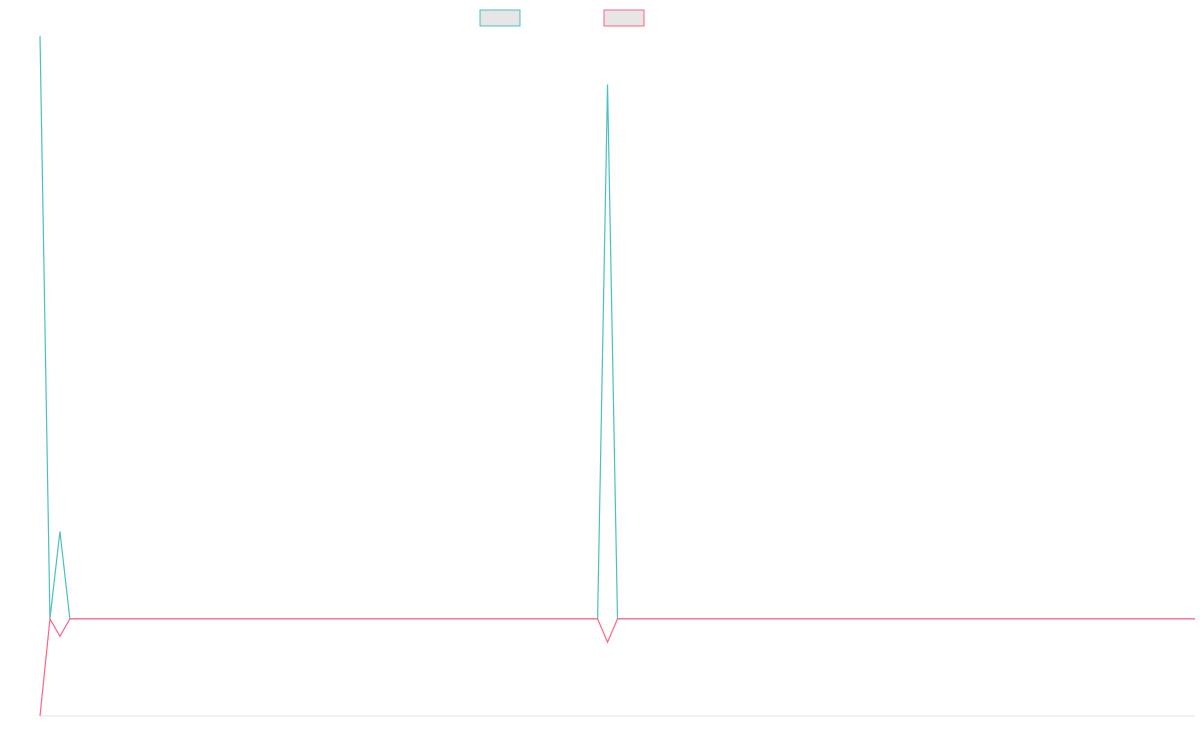 The width and height of the screenshot is (1200, 750). I want to click on legend, so click(562, 18).